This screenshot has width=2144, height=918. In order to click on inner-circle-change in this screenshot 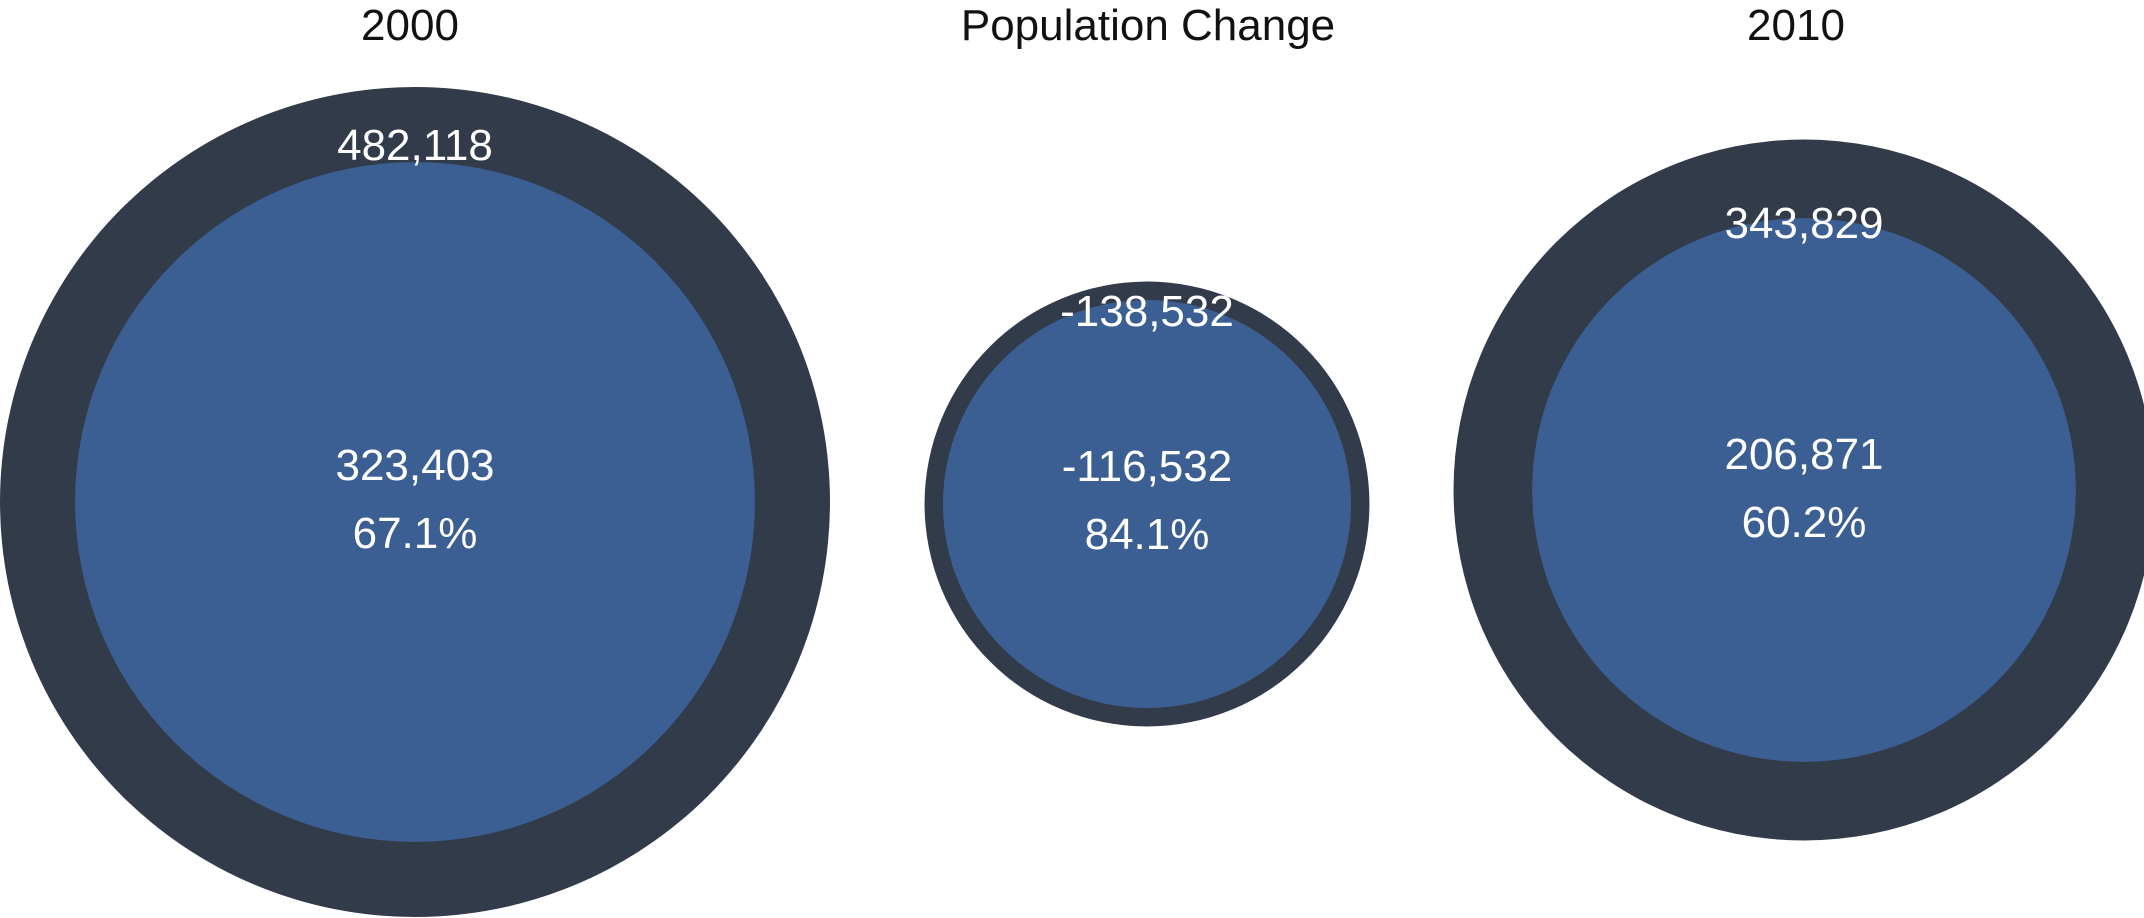, I will do `click(1147, 504)`.